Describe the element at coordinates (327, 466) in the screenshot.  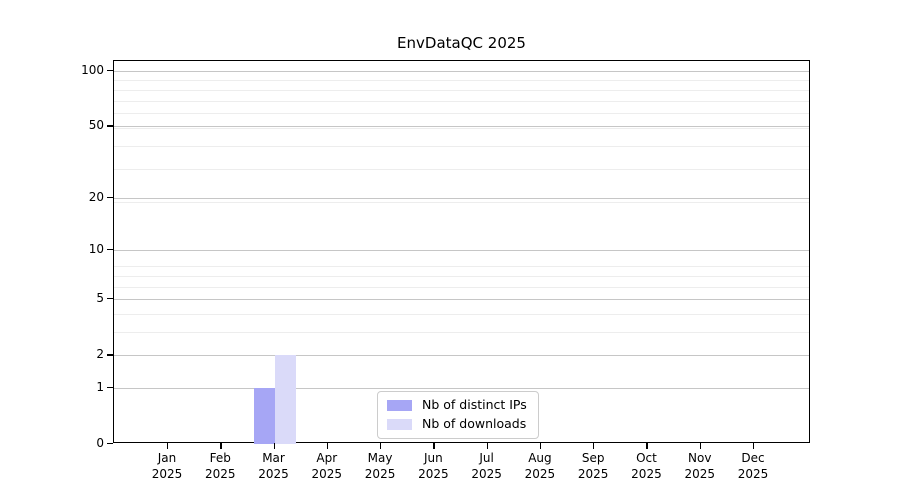
I see `x-tick-label: Apr 2025` at that location.